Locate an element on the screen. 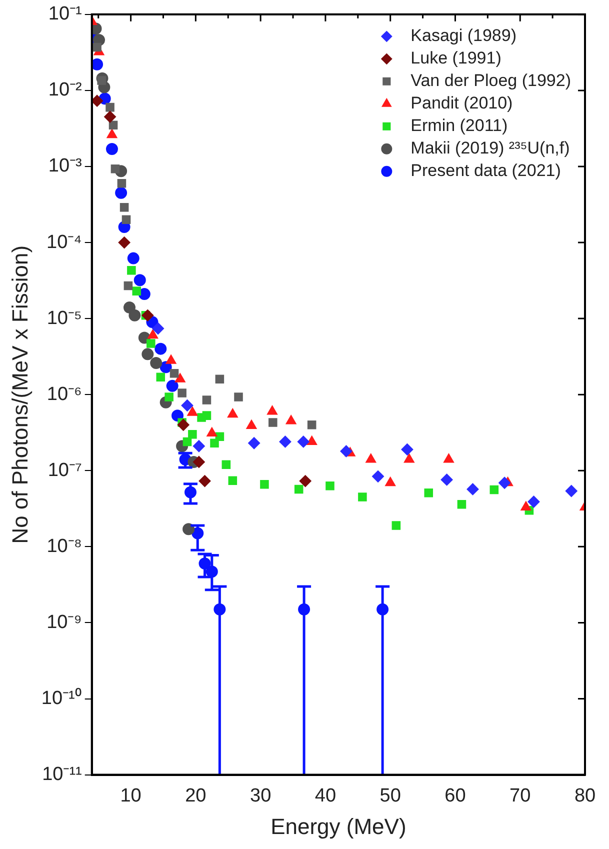 The image size is (609, 849). legend-label: Pandit (2010) is located at coordinates (461, 103).